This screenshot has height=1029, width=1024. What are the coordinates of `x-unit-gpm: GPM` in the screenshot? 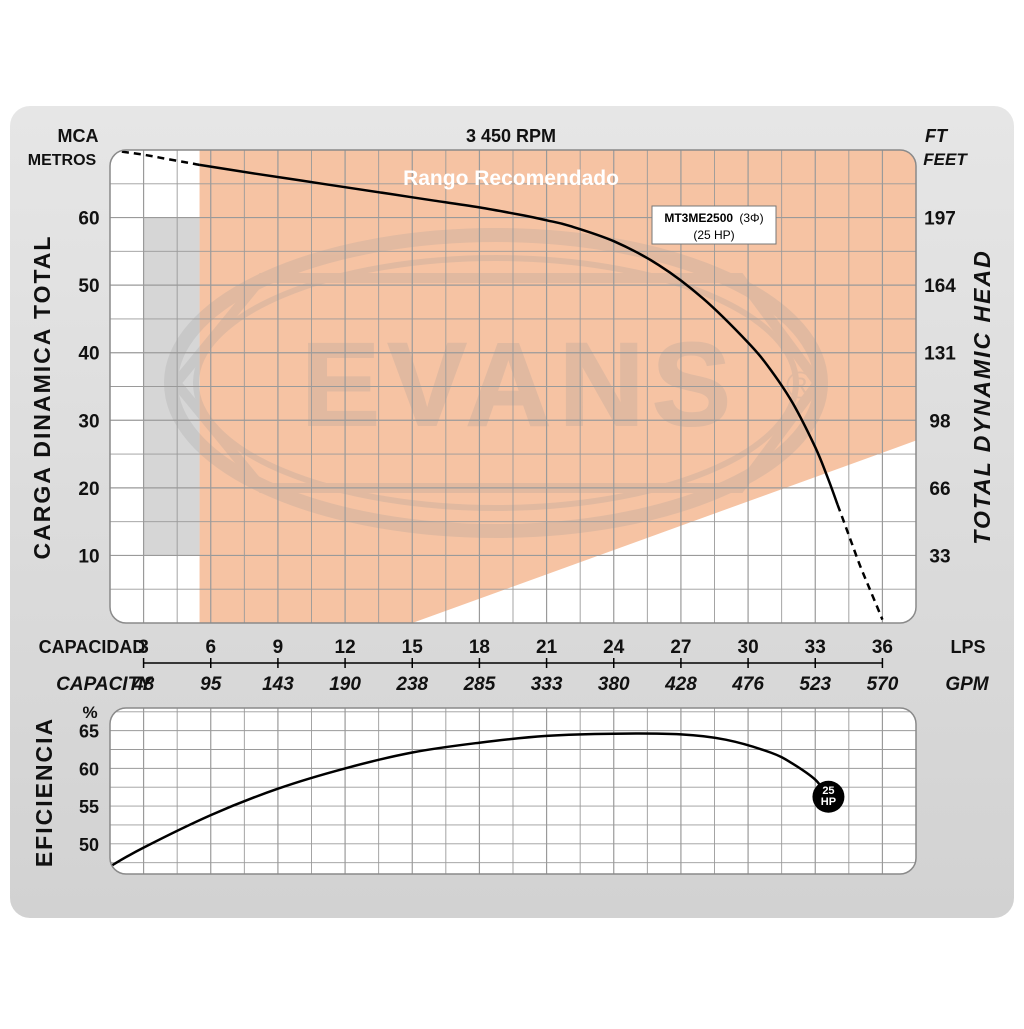 It's located at (967, 684).